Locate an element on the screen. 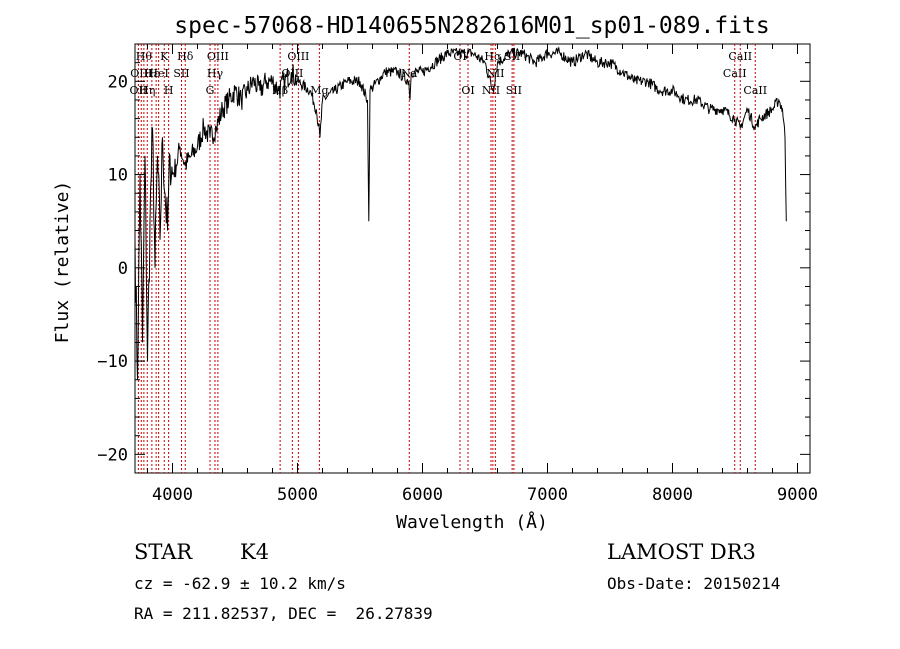  line-marker-label: OII is located at coordinates (139, 90).